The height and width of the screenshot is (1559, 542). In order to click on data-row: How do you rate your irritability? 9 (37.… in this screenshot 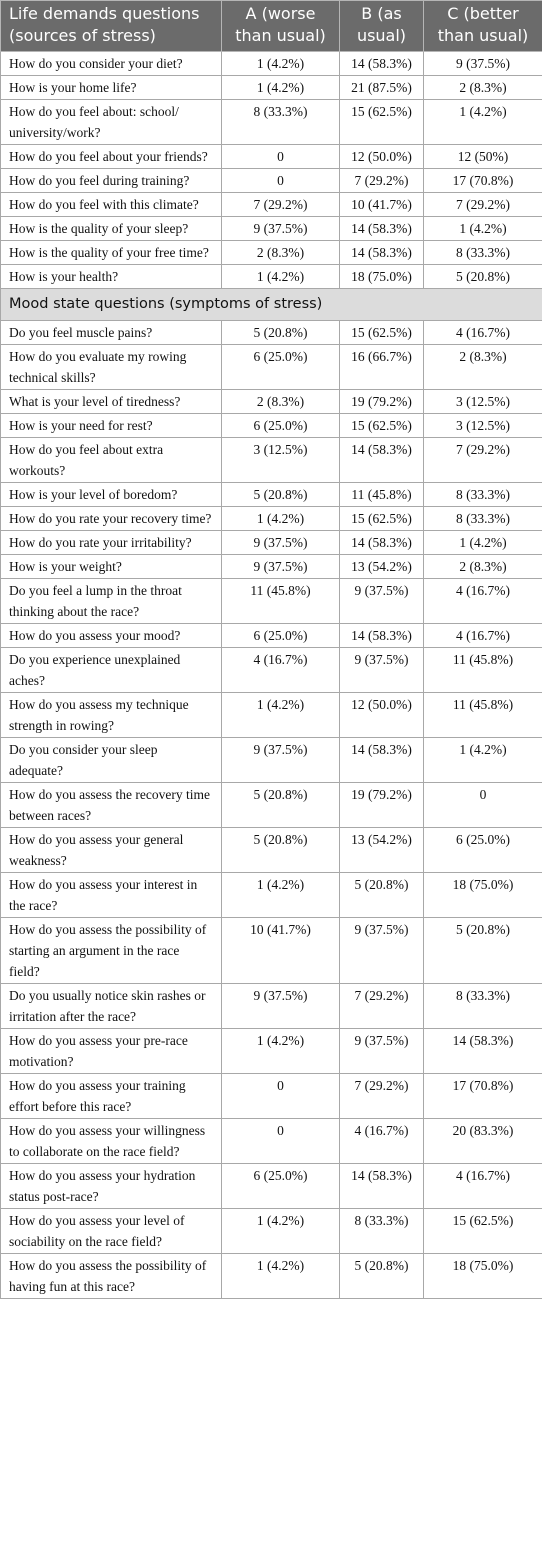, I will do `click(271, 542)`.